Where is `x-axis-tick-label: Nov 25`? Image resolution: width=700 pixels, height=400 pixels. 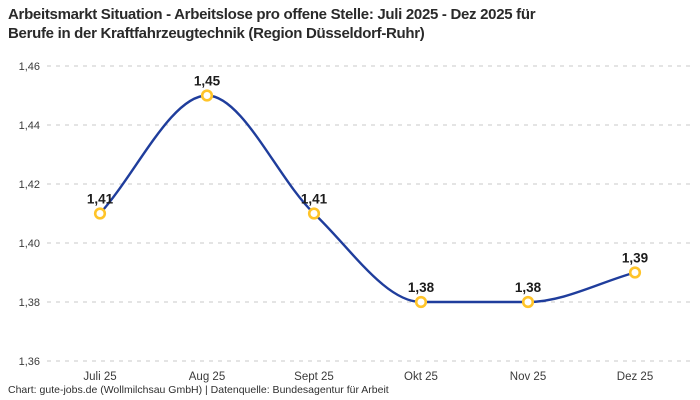
x-axis-tick-label: Nov 25 is located at coordinates (528, 377).